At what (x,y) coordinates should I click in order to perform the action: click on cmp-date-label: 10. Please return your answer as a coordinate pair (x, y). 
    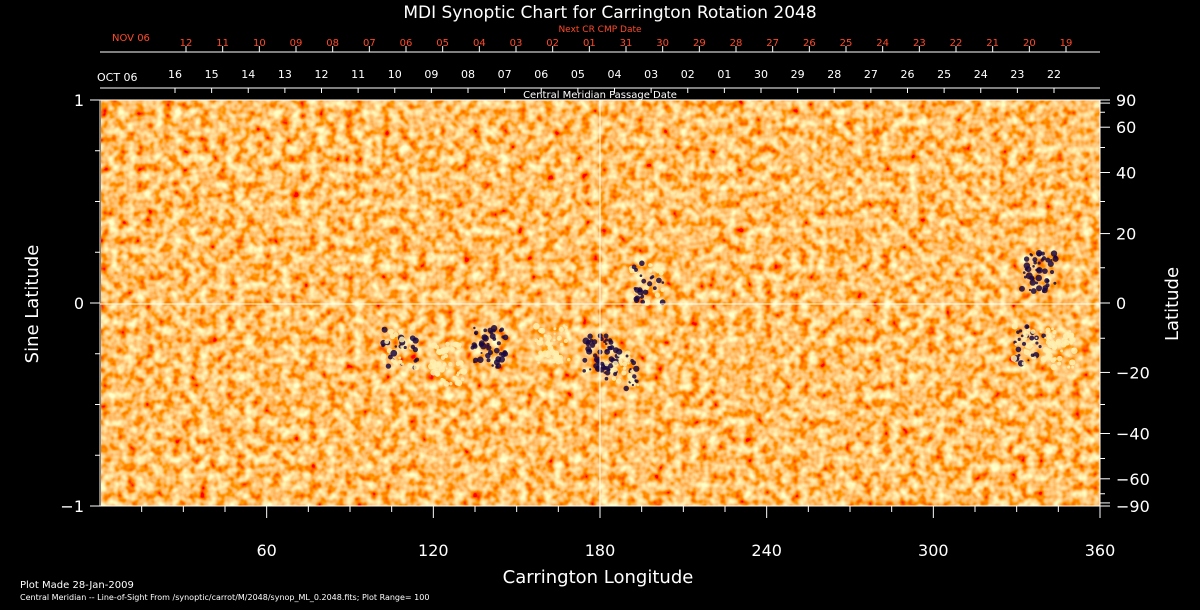
    Looking at the image, I should click on (395, 74).